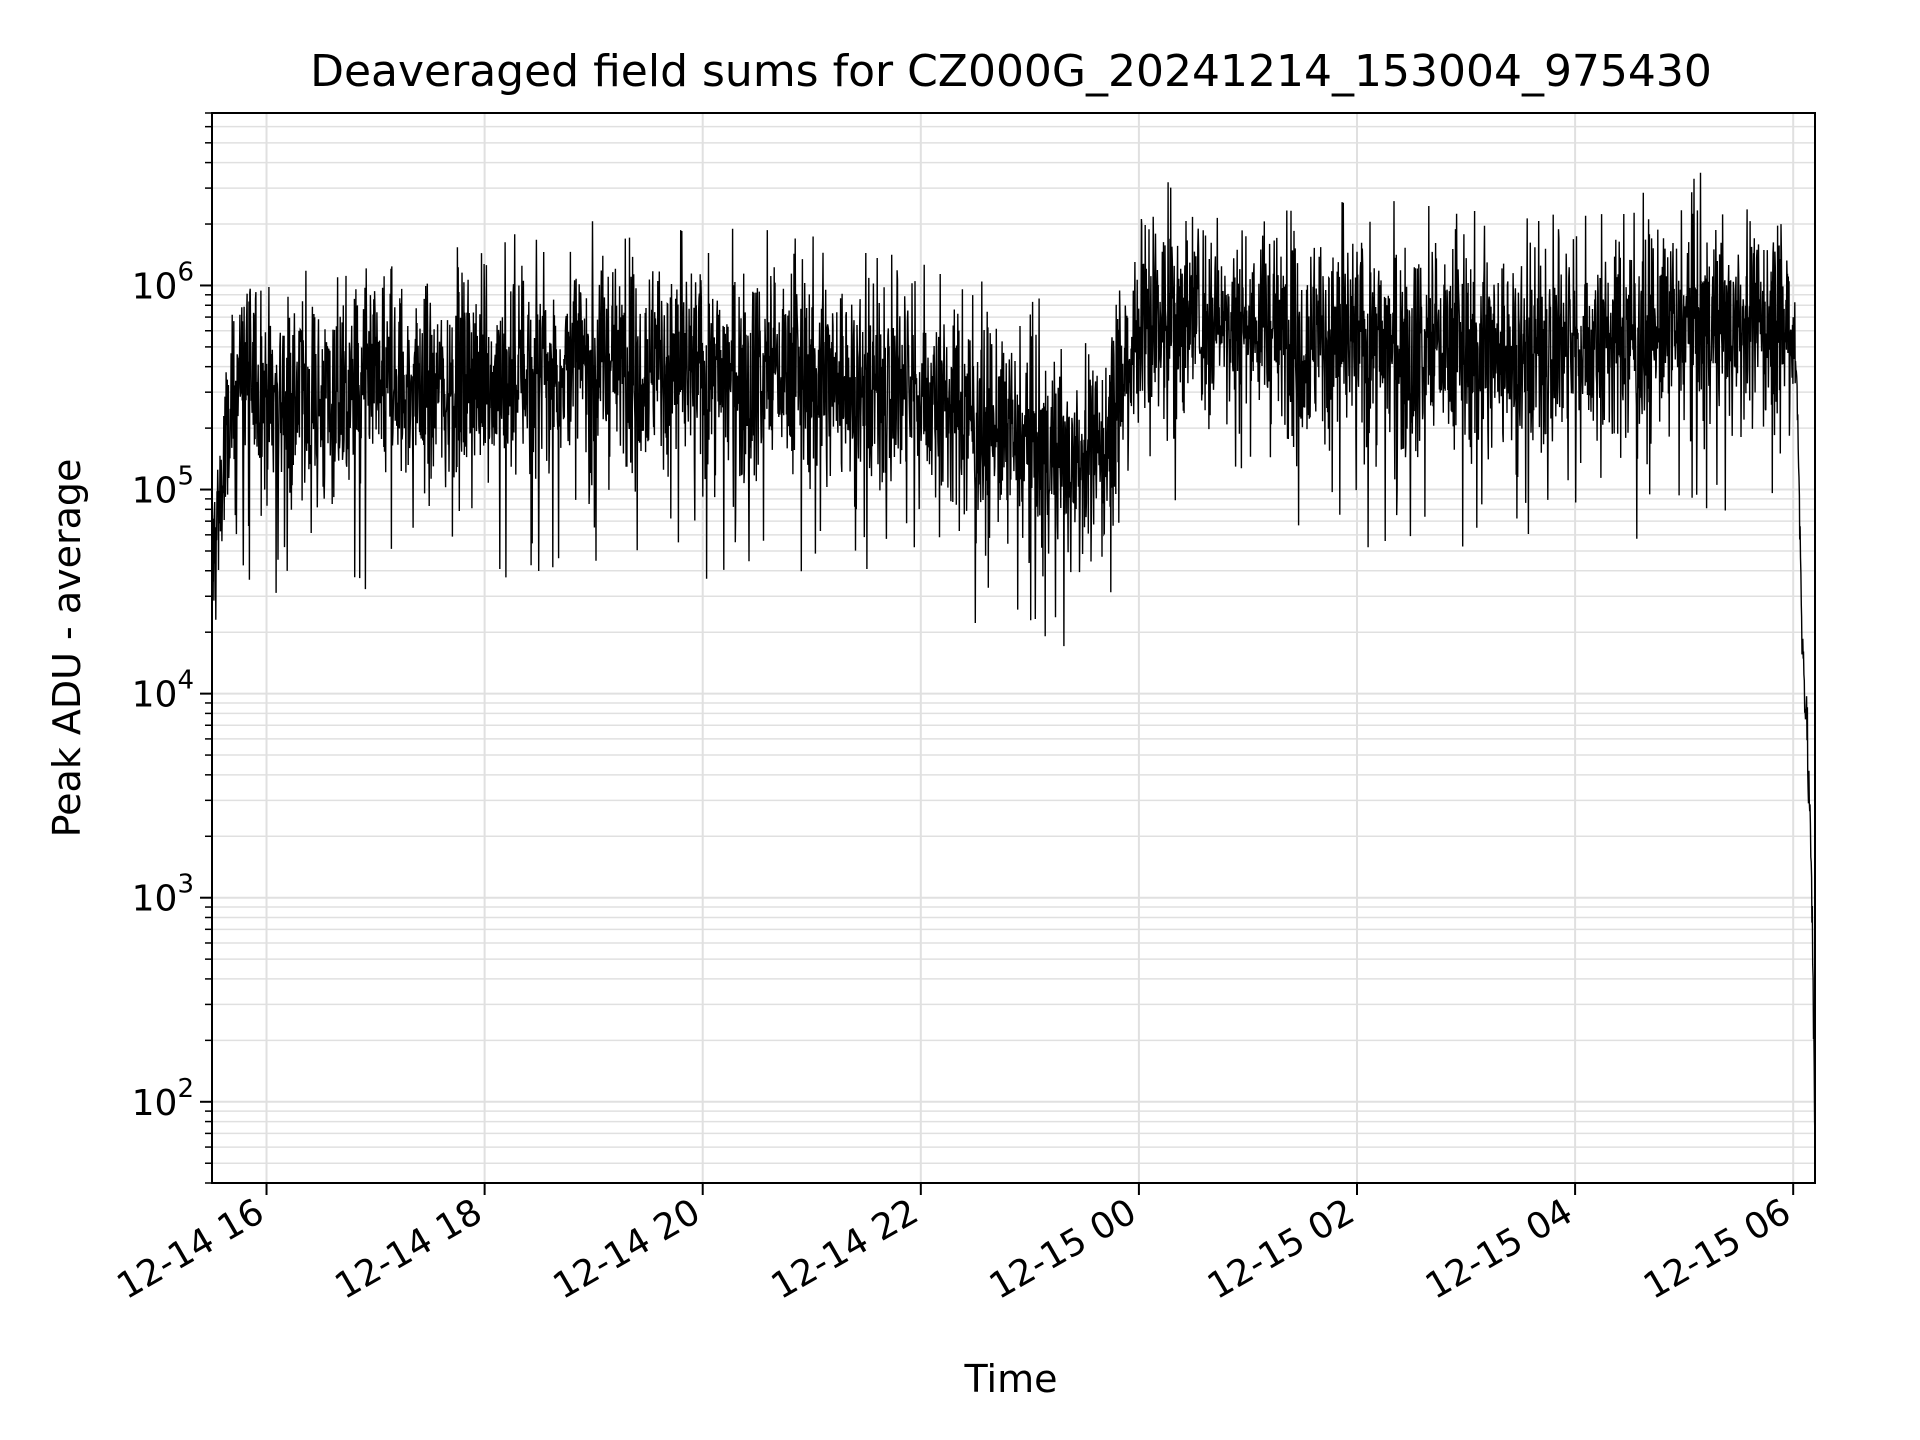  Describe the element at coordinates (163, 487) in the screenshot. I see `y-tick-label: 10⁵` at that location.